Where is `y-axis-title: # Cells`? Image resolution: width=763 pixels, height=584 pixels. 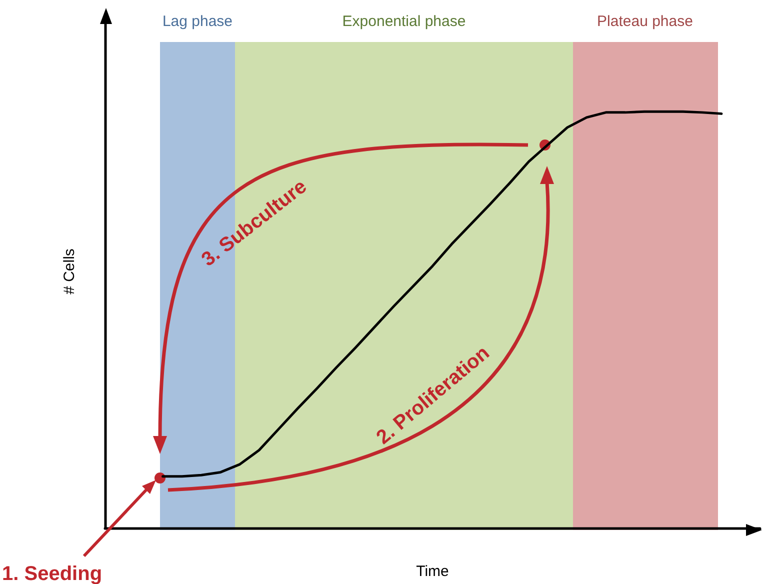 y-axis-title: # Cells is located at coordinates (69, 271).